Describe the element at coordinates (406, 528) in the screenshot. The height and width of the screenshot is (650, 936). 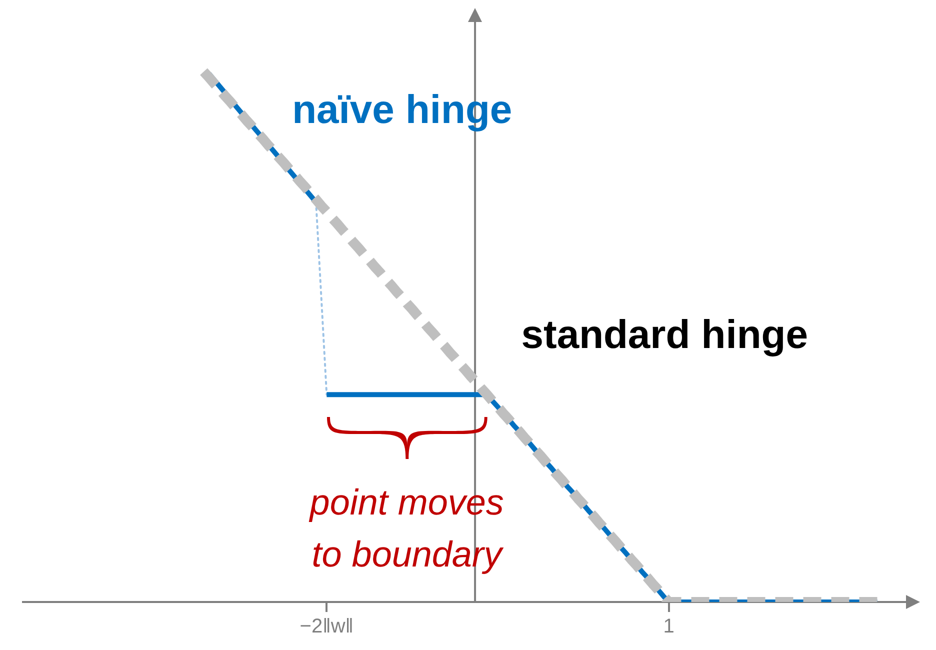
I see `annotation: point moves to boundary` at that location.